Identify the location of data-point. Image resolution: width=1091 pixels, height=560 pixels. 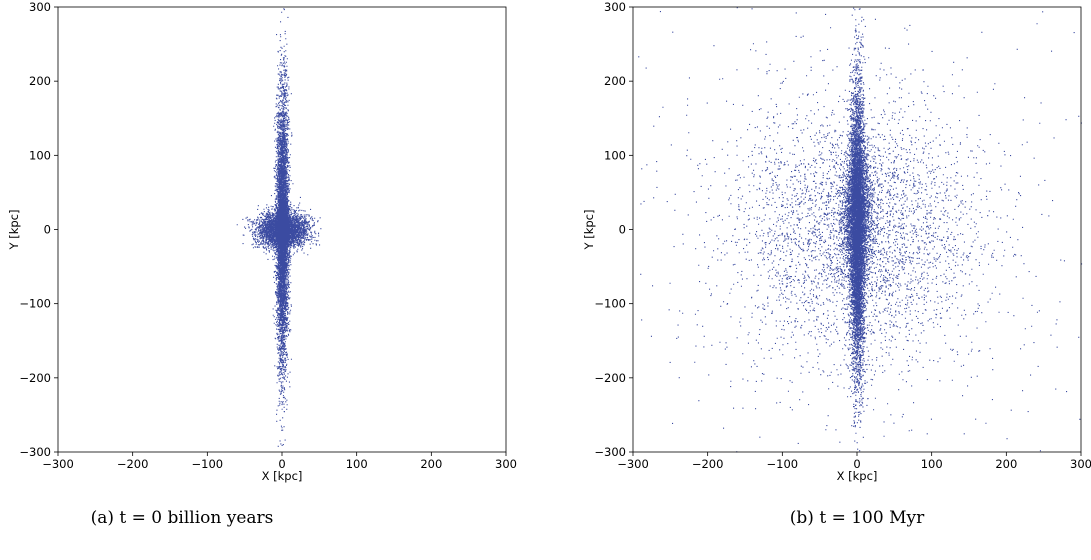
(279, 227).